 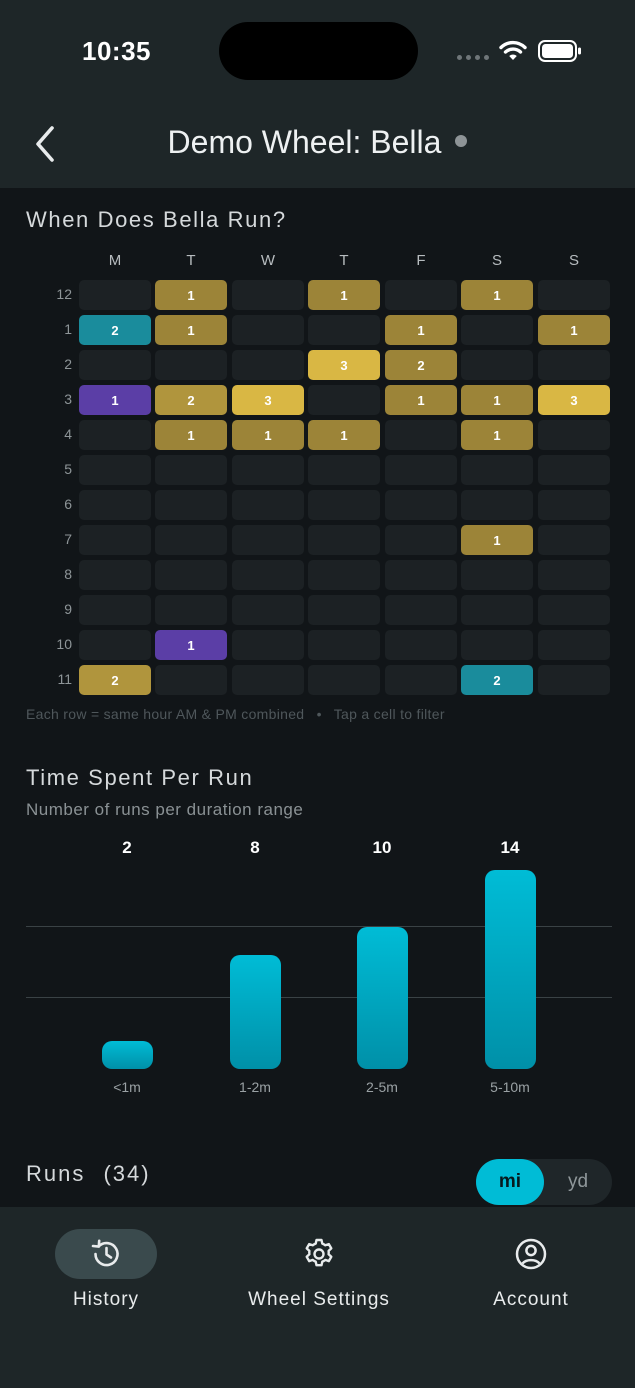 I want to click on unit-mi-button: mi, so click(x=510, y=1182).